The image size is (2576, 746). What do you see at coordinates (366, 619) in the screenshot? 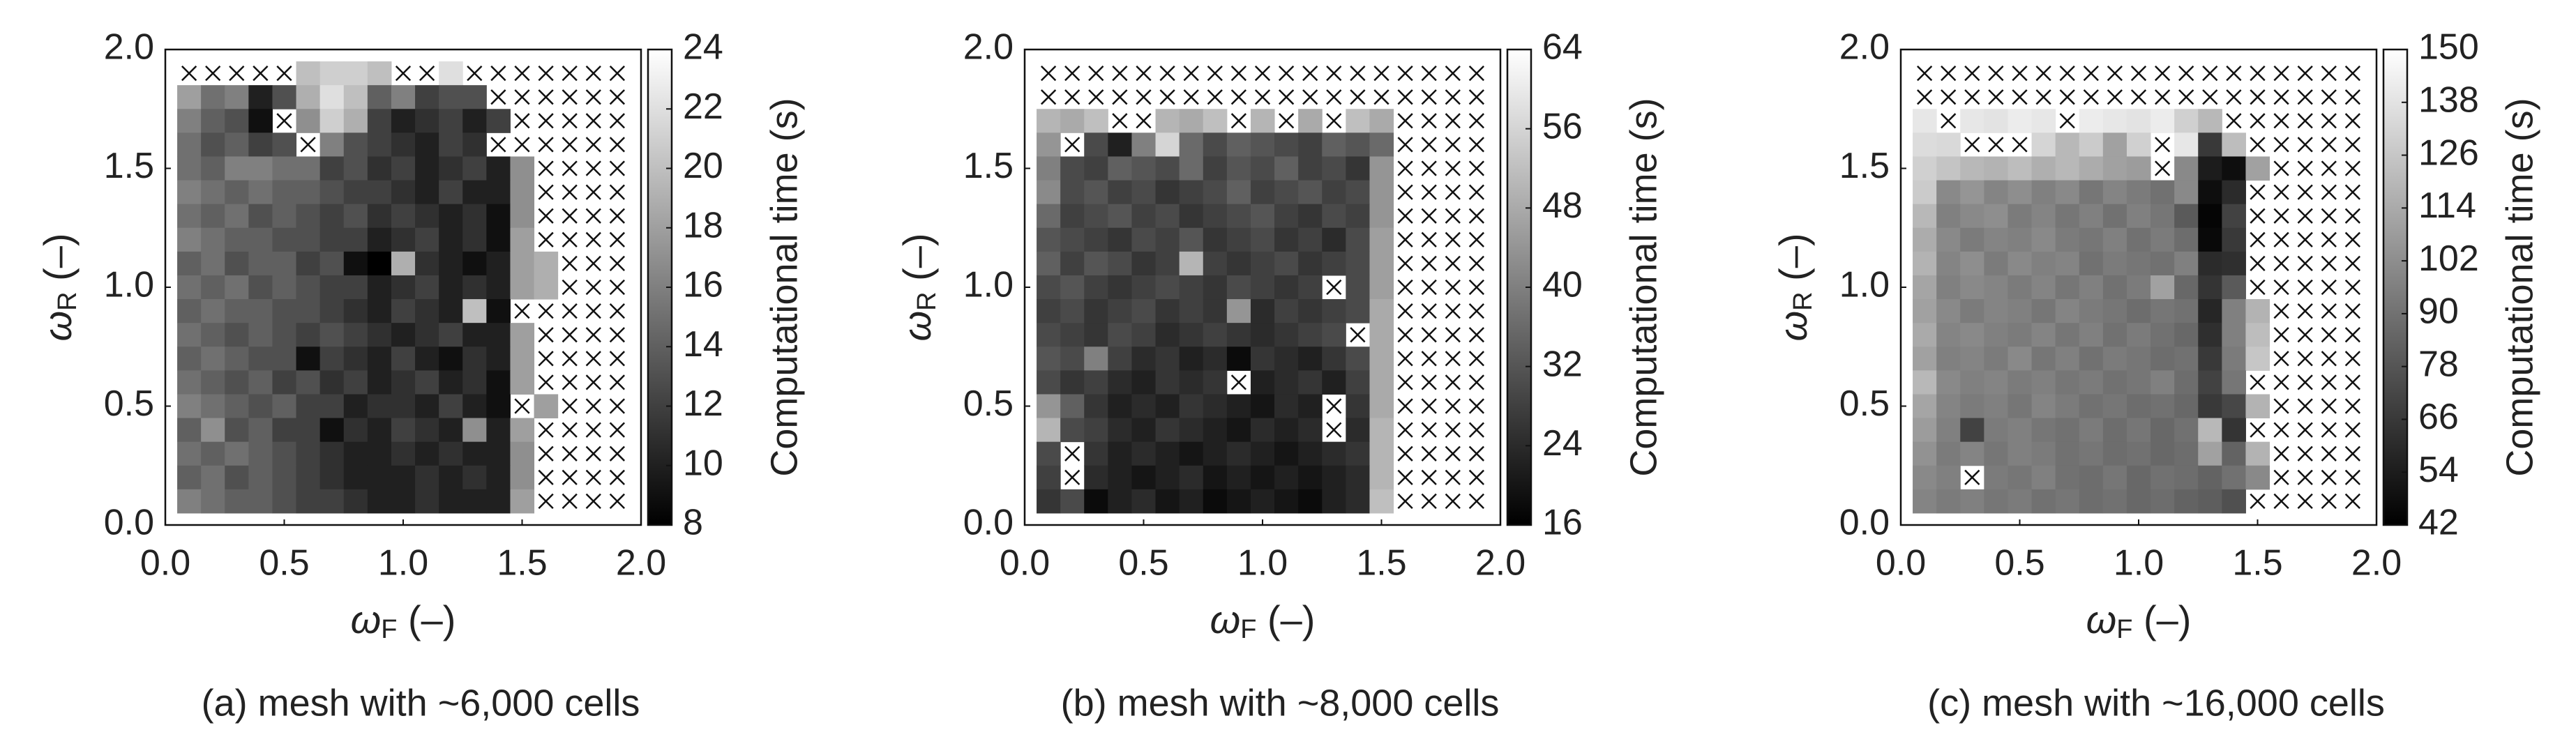
I see `label-symbol: ω` at bounding box center [366, 619].